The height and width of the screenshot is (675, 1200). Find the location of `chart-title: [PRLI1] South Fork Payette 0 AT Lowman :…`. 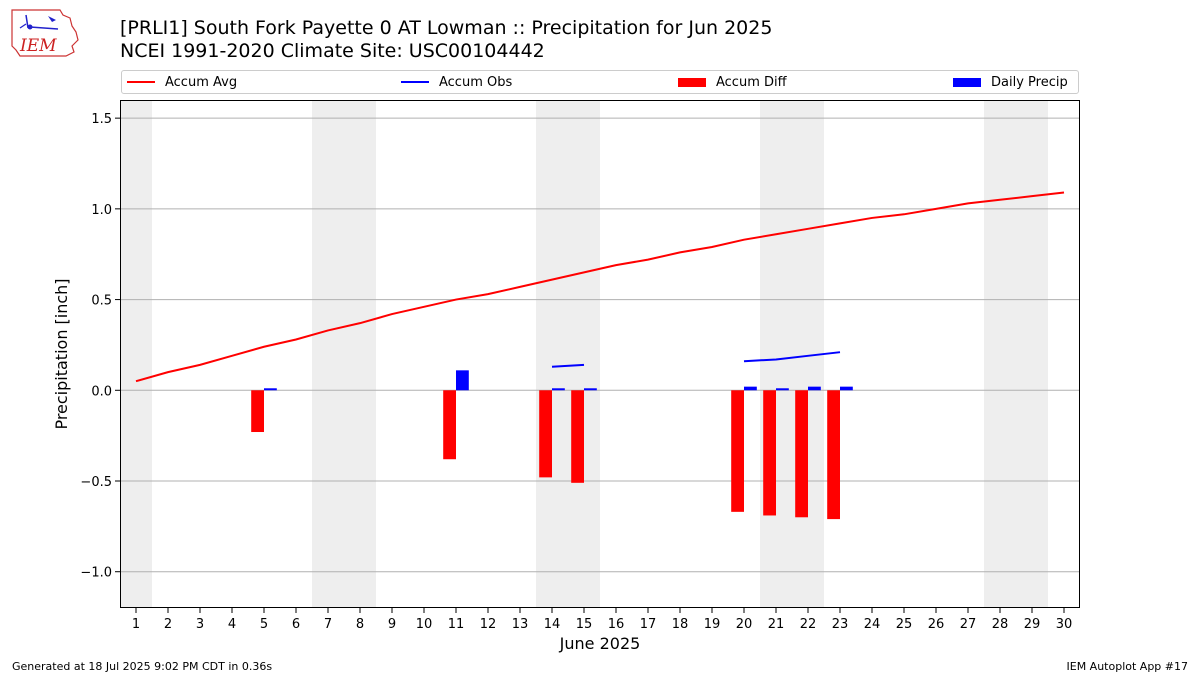

chart-title: [PRLI1] South Fork Payette 0 AT Lowman :… is located at coordinates (446, 28).